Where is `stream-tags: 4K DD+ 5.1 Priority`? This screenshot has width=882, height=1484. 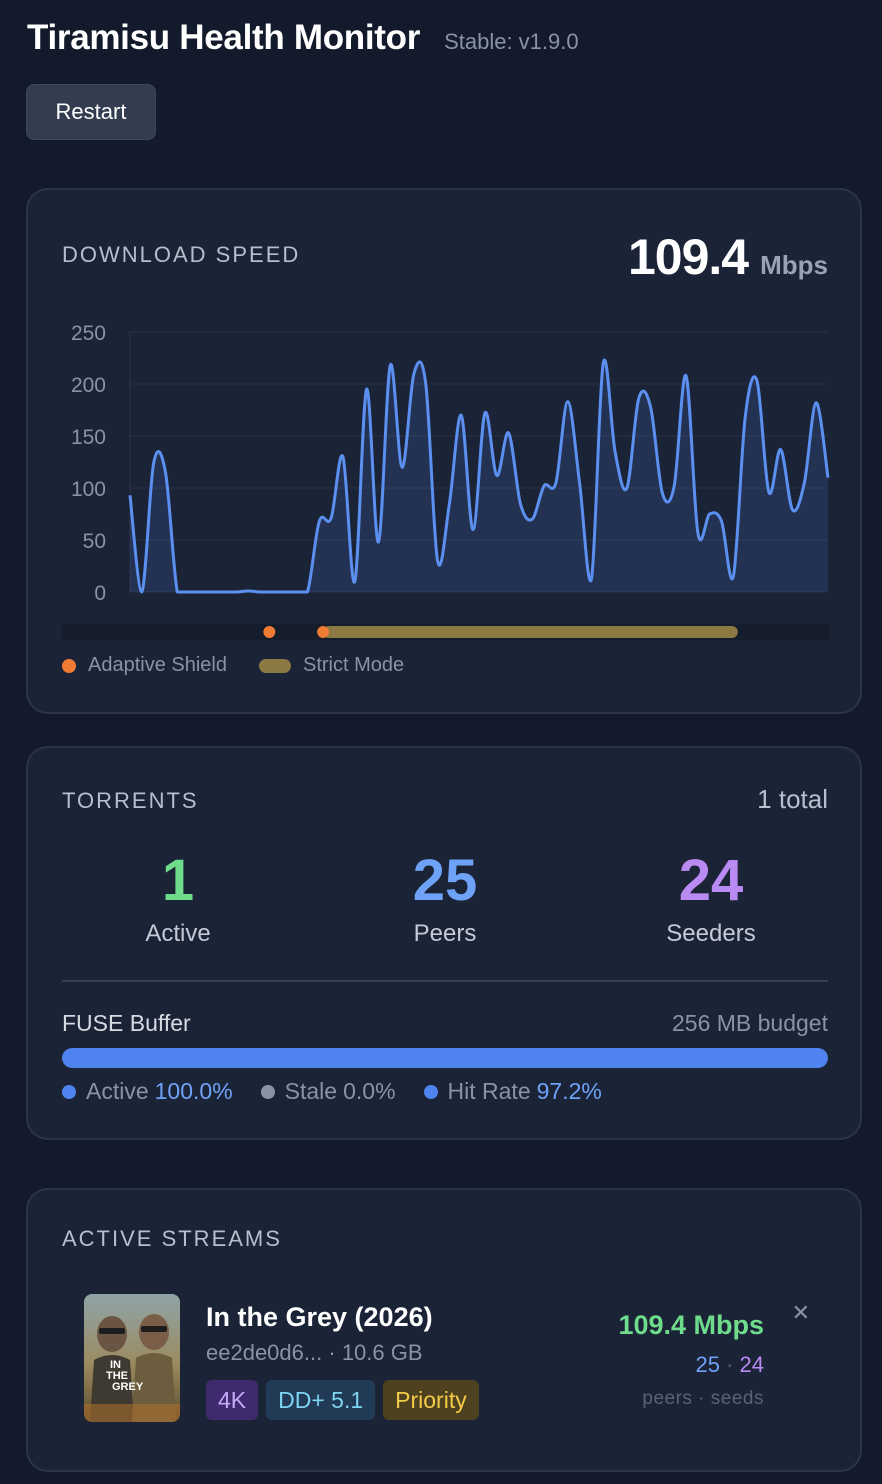 stream-tags: 4K DD+ 5.1 Priority is located at coordinates (342, 1400).